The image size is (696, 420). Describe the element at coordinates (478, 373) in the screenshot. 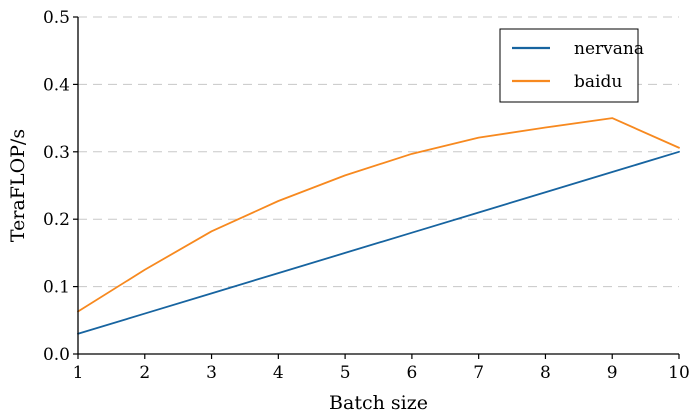

I see `x-tick-label: 7` at that location.